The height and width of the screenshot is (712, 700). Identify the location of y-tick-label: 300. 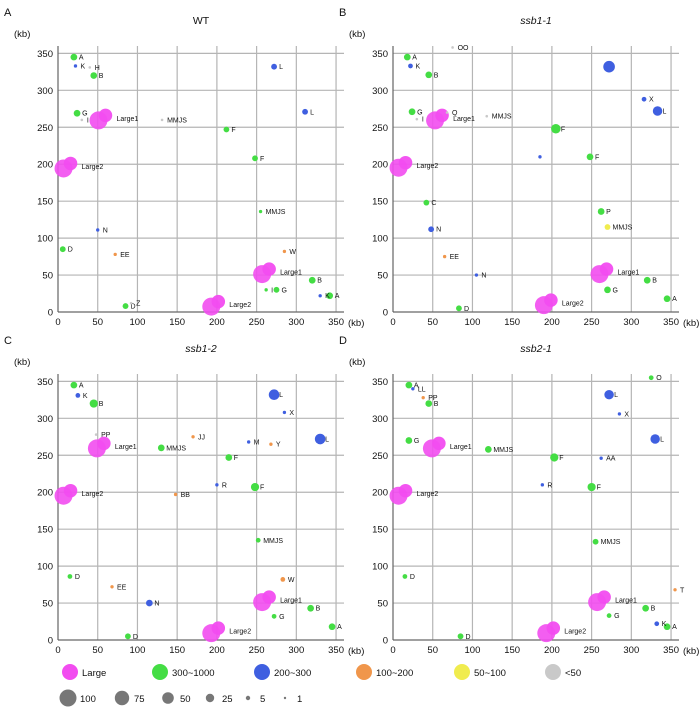
(45, 419).